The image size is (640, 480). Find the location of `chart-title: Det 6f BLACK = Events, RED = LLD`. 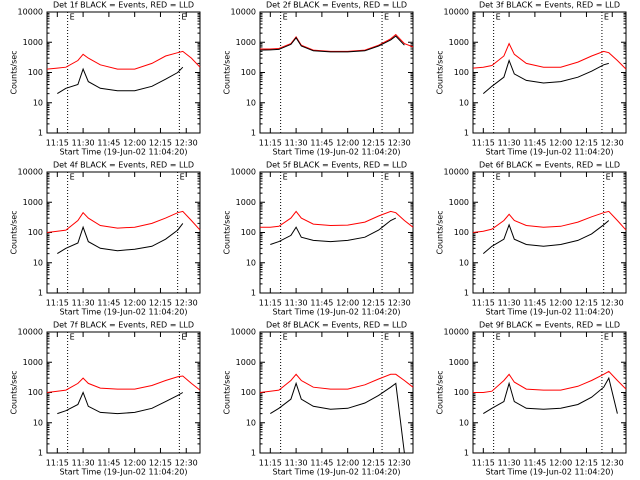

chart-title: Det 6f BLACK = Events, RED = LLD is located at coordinates (549, 165).